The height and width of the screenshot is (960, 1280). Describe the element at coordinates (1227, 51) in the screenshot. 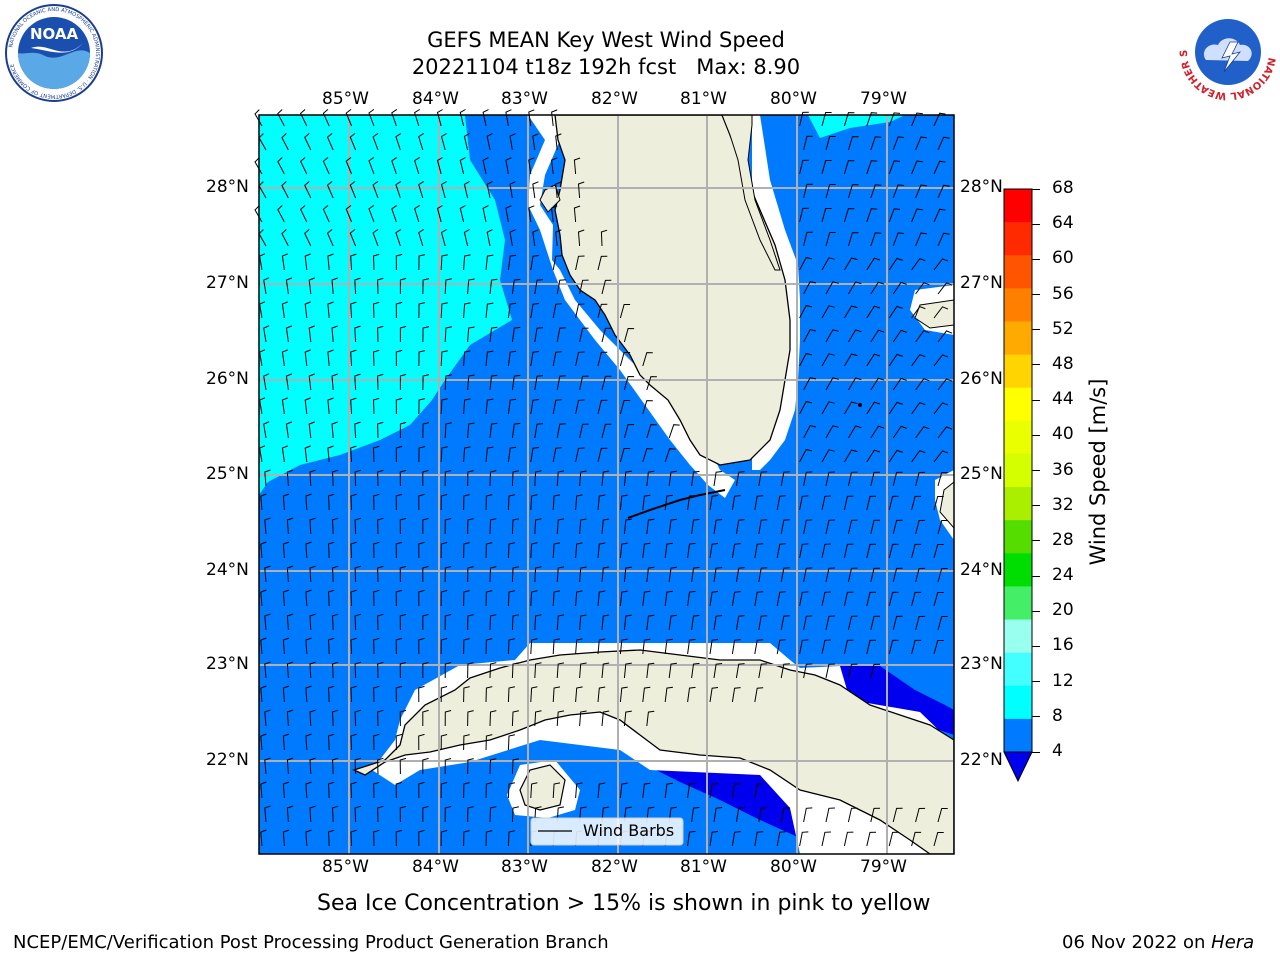

I see `nws-logo: NATIONAL WEATHER SERVICE` at that location.